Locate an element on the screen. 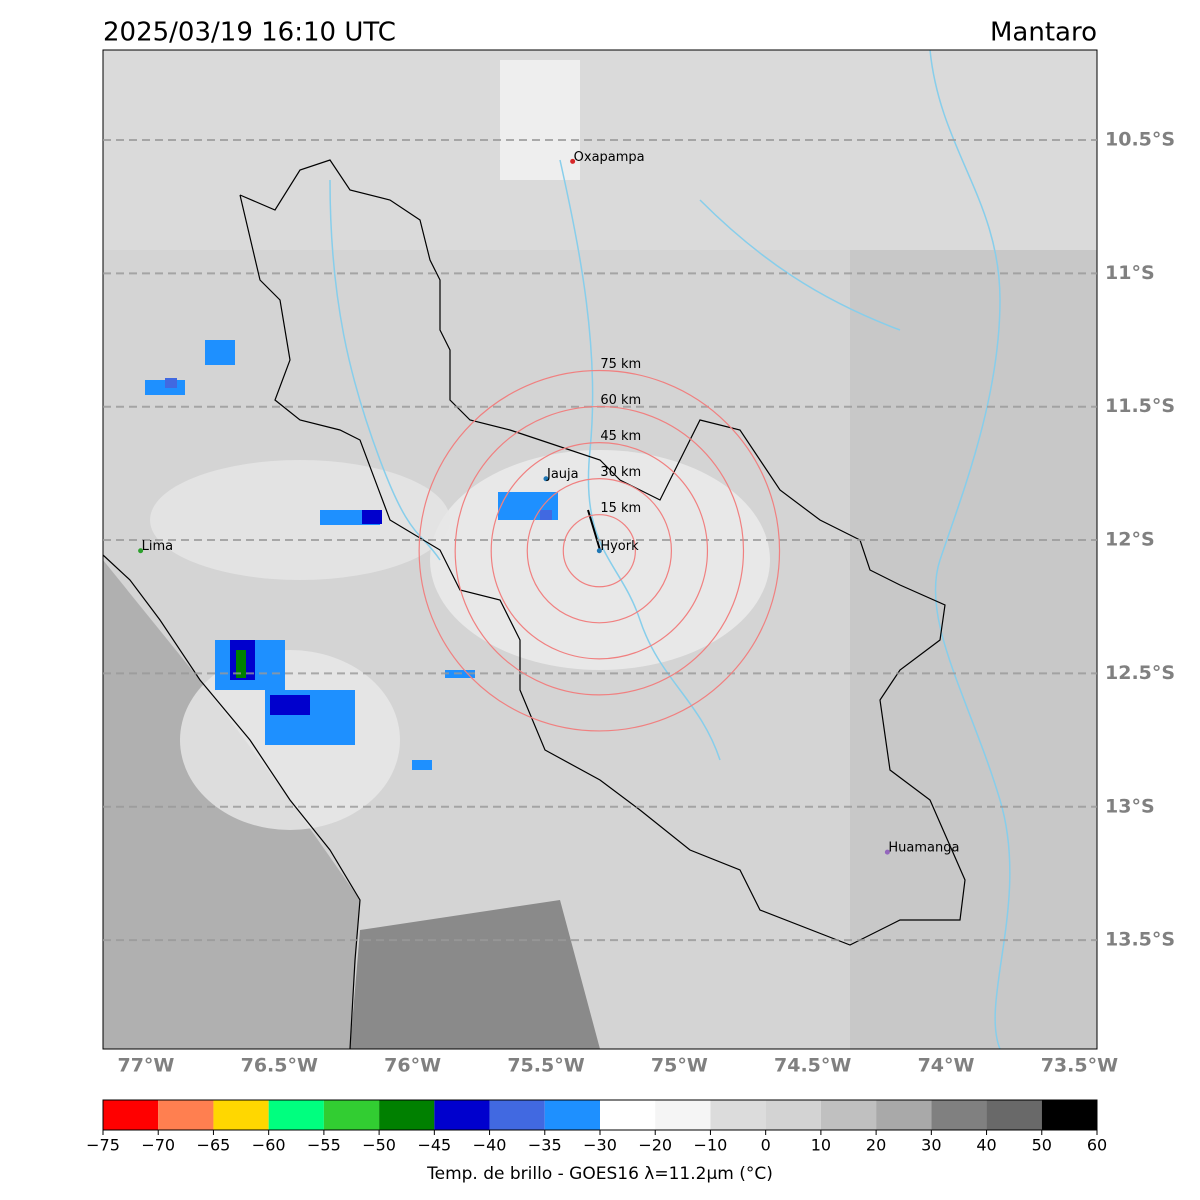 The height and width of the screenshot is (1200, 1200). colorbar-tick-label: −20 is located at coordinates (655, 1145).